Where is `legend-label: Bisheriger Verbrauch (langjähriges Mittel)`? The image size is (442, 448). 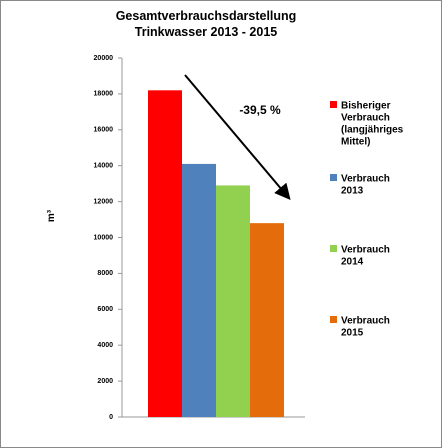
legend-label: Bisheriger Verbrauch (langjähriges Mittel) is located at coordinates (372, 124).